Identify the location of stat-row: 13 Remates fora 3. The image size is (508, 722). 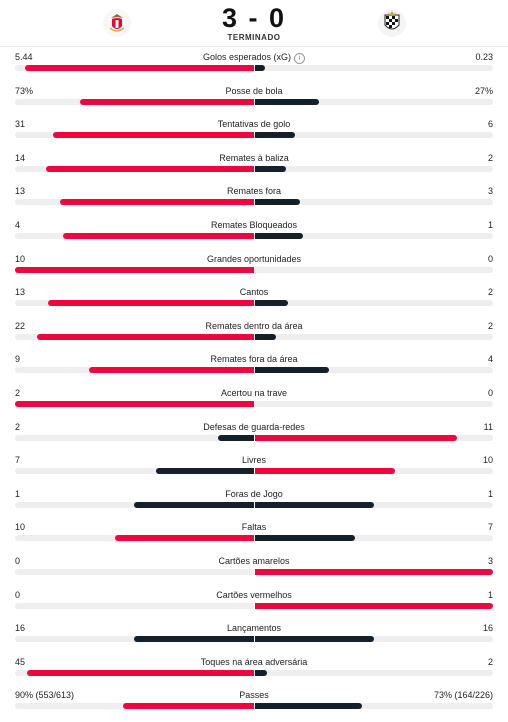
(254, 201).